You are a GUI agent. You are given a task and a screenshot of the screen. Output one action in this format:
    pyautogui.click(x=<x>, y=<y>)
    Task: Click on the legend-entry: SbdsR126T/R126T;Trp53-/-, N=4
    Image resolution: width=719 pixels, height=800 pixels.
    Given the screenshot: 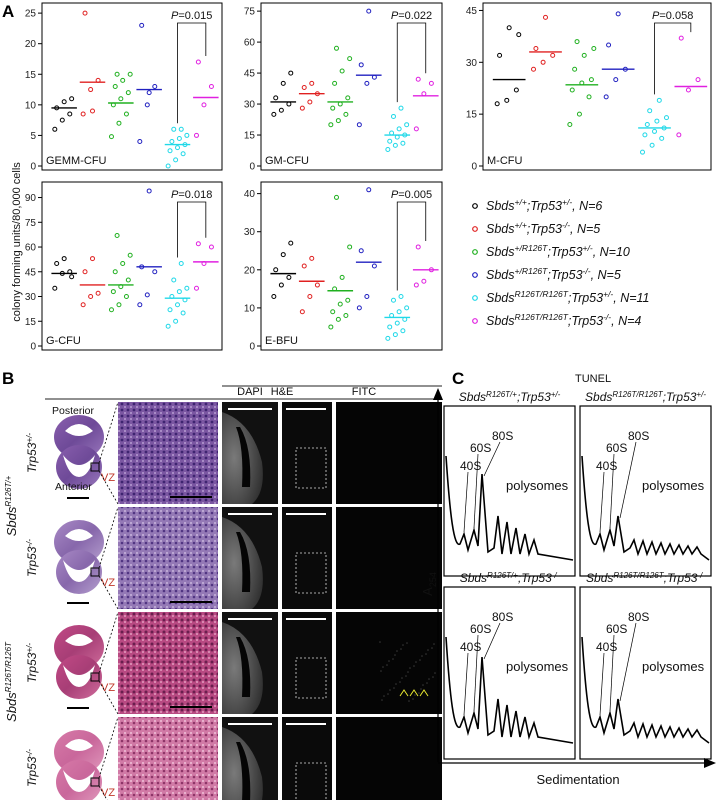 What is the action you would take?
    pyautogui.click(x=563, y=320)
    